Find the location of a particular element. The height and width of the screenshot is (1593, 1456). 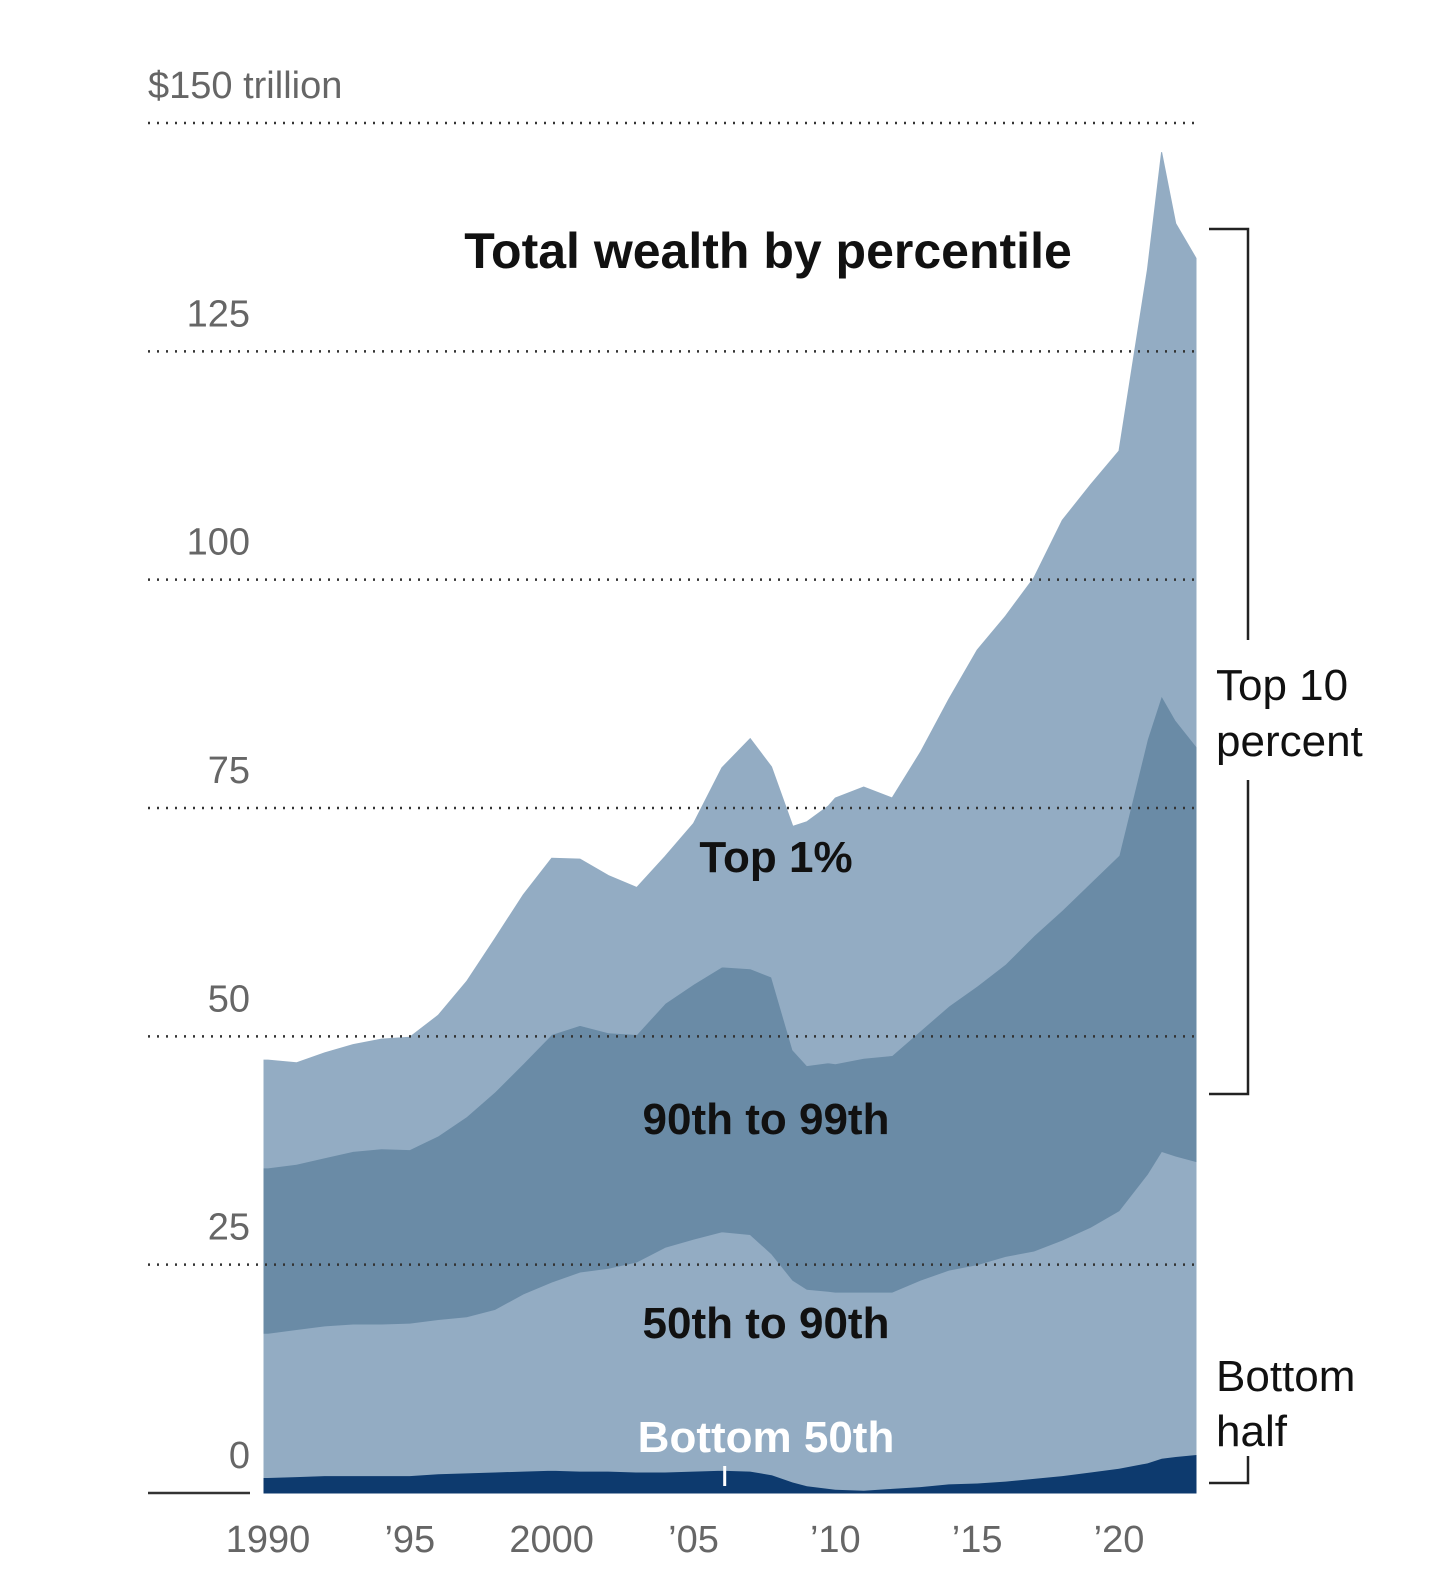

x-tick-label: ’20 is located at coordinates (1119, 1540).